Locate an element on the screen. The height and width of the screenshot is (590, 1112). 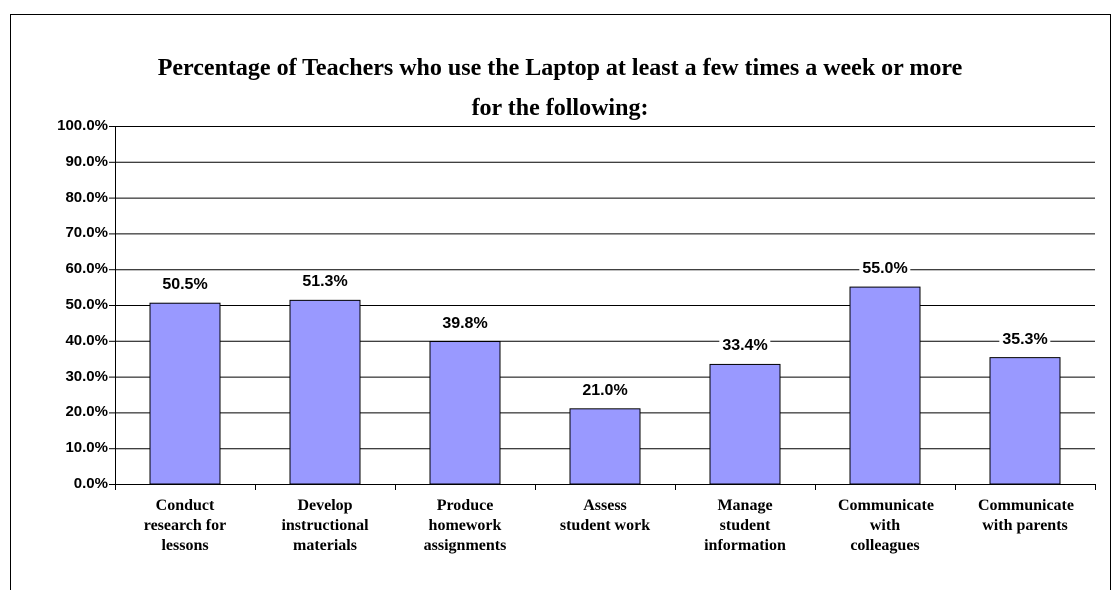
y-tick-label: 0.0% is located at coordinates (90, 483).